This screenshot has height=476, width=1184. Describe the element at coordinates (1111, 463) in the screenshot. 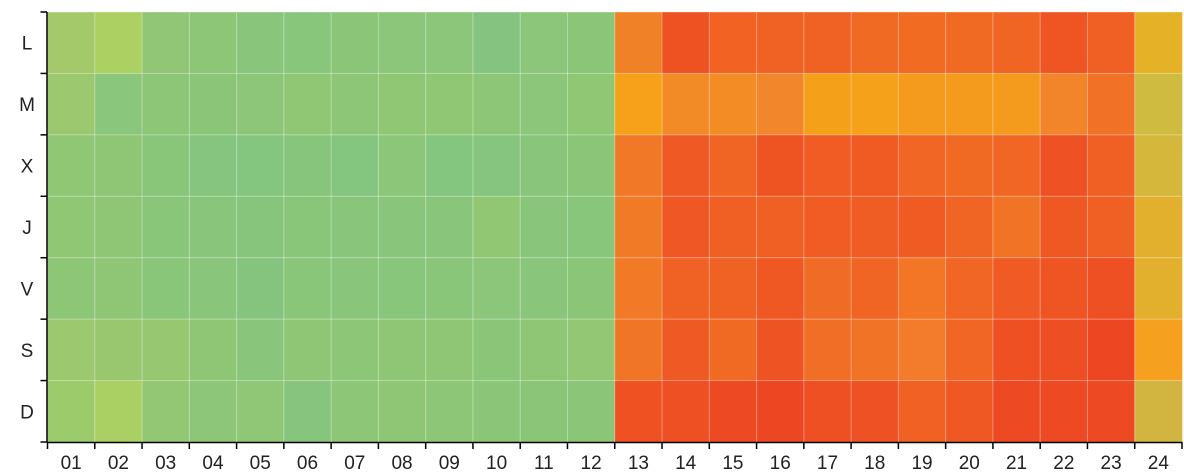

I see `x-tick-label: 23` at that location.